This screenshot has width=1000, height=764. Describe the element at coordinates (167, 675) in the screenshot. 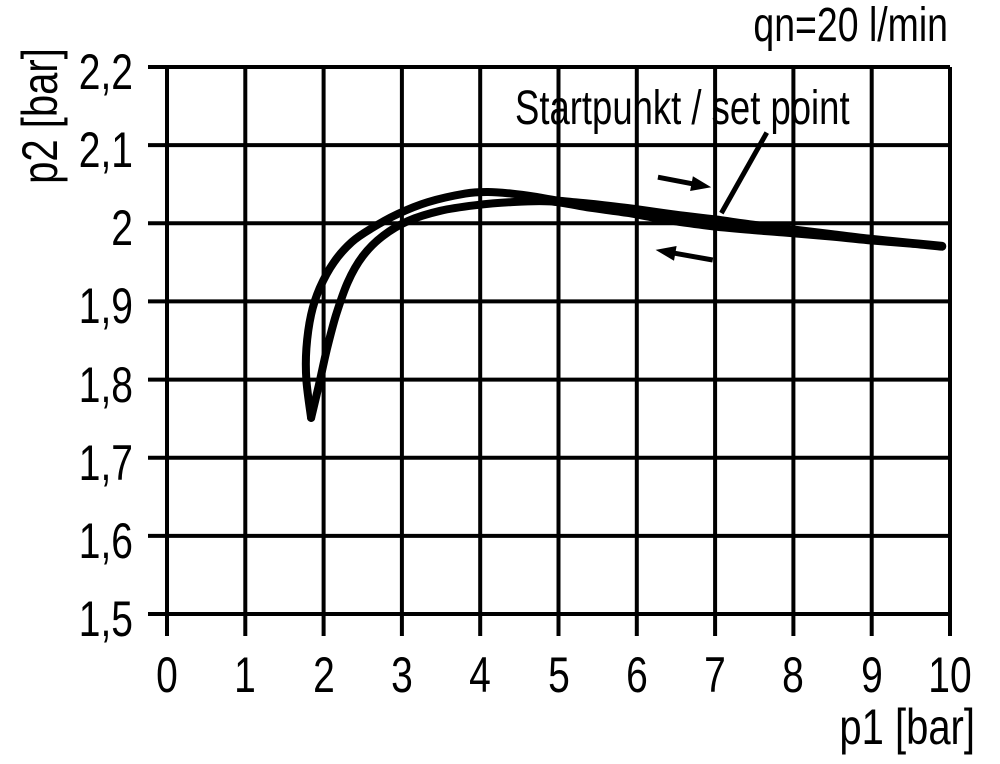

I see `x-tick-label: 0` at that location.